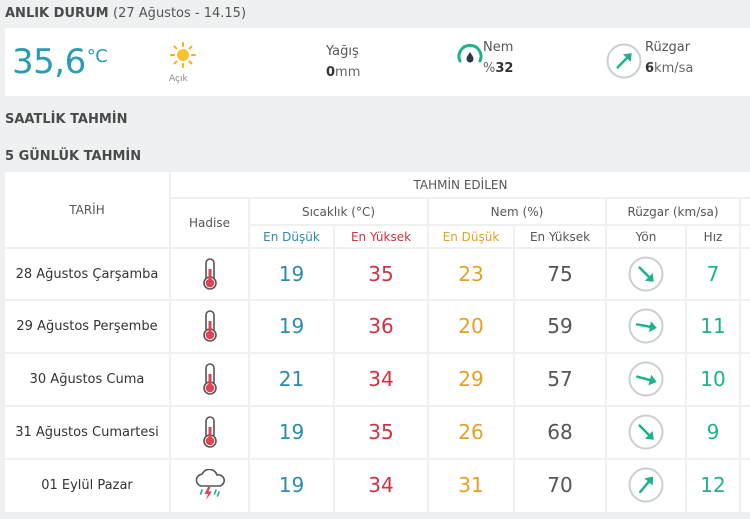 This screenshot has width=750, height=519. I want to click on current-conditions-title: ANLIK DURUM (27 Ağustos - 14.15), so click(125, 13).